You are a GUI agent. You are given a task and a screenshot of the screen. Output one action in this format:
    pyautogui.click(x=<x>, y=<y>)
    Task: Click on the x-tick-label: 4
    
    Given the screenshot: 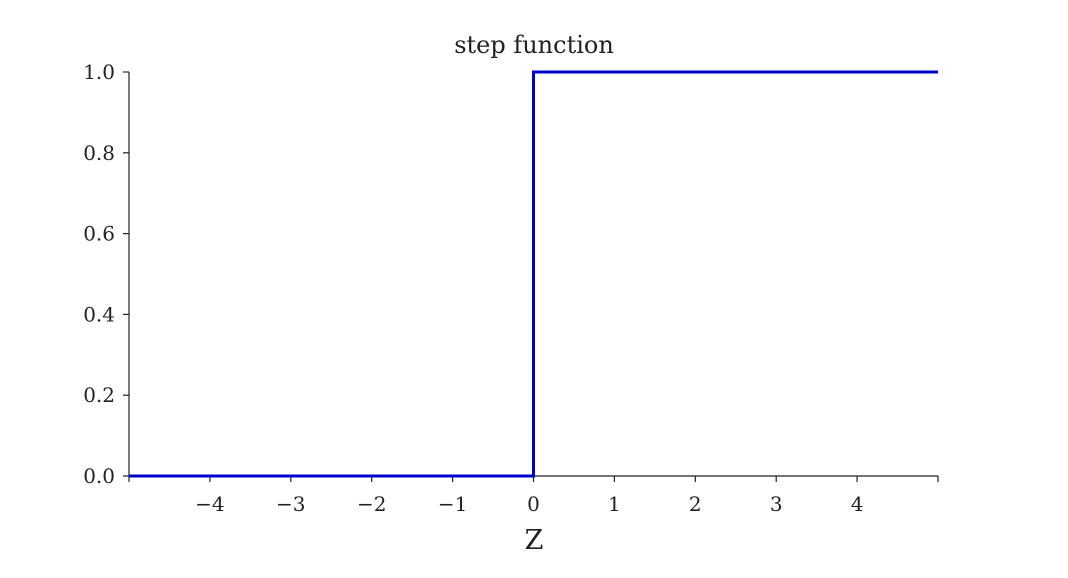 What is the action you would take?
    pyautogui.click(x=857, y=504)
    